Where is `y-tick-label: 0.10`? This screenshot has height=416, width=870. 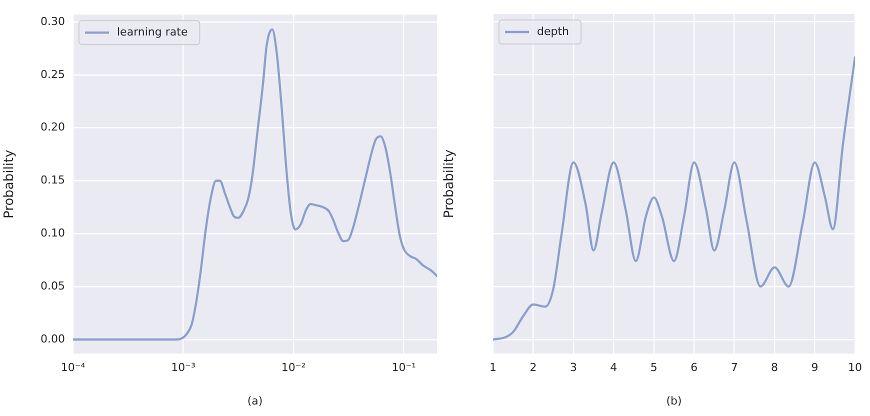 y-tick-label: 0.10 is located at coordinates (52, 233).